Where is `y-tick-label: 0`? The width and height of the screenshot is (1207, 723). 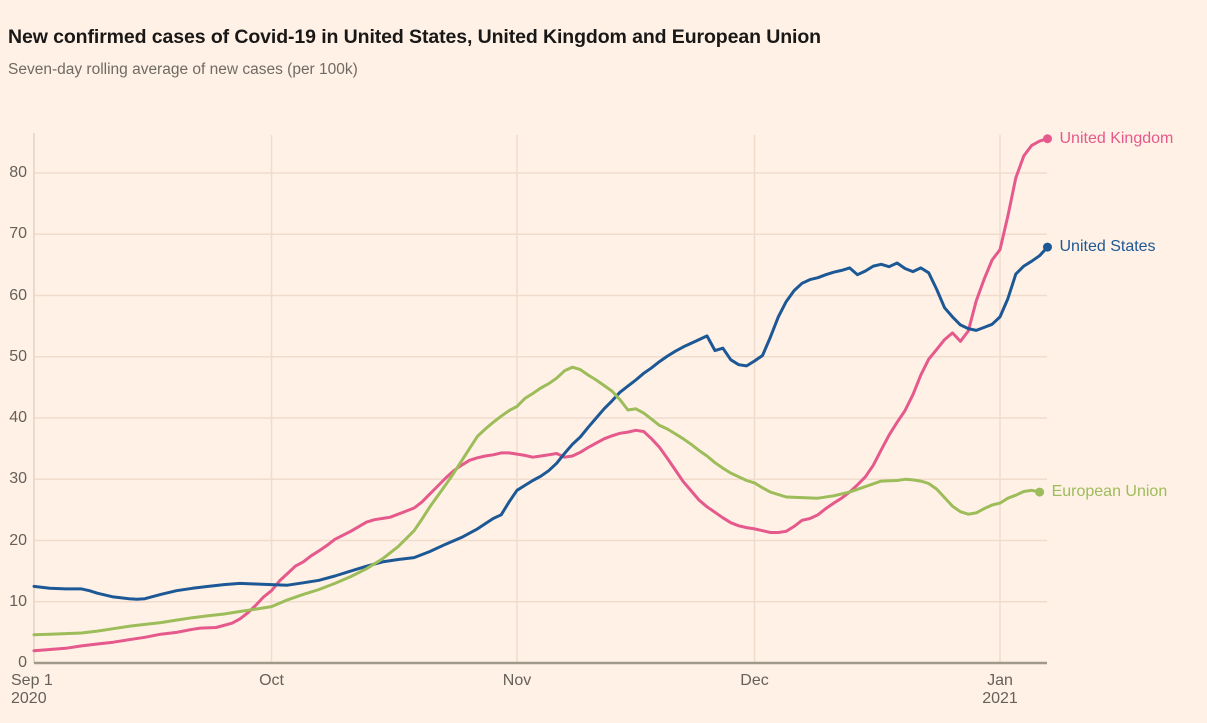
y-tick-label: 0 is located at coordinates (22, 662).